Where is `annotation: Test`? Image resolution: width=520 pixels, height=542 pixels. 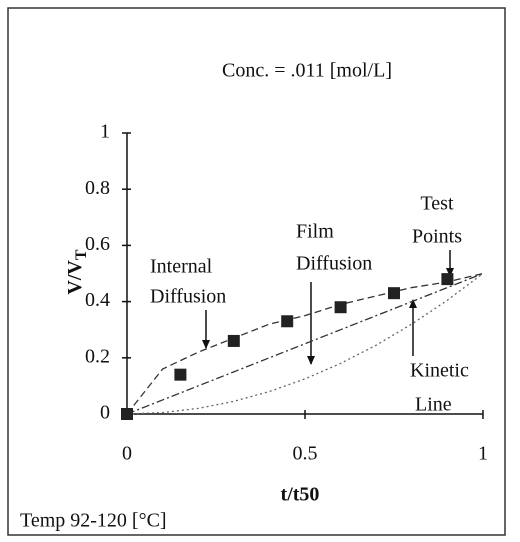
annotation: Test is located at coordinates (436, 204).